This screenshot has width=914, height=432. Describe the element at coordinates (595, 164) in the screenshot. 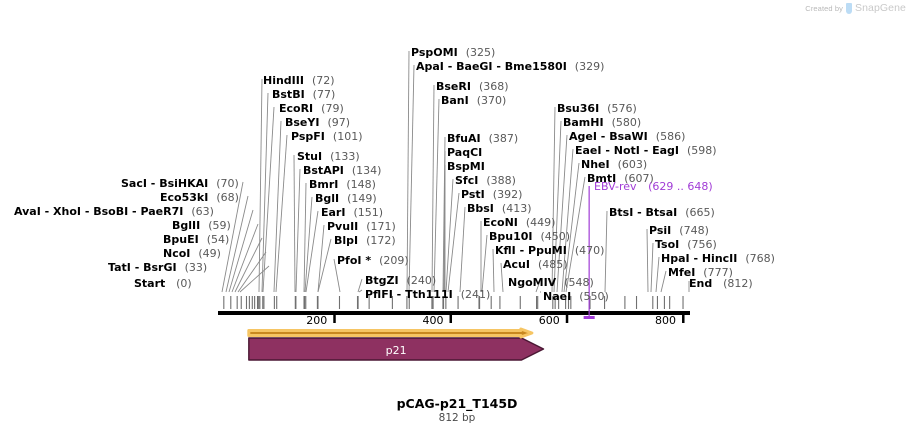

I see `enzyme-name: NheI` at that location.